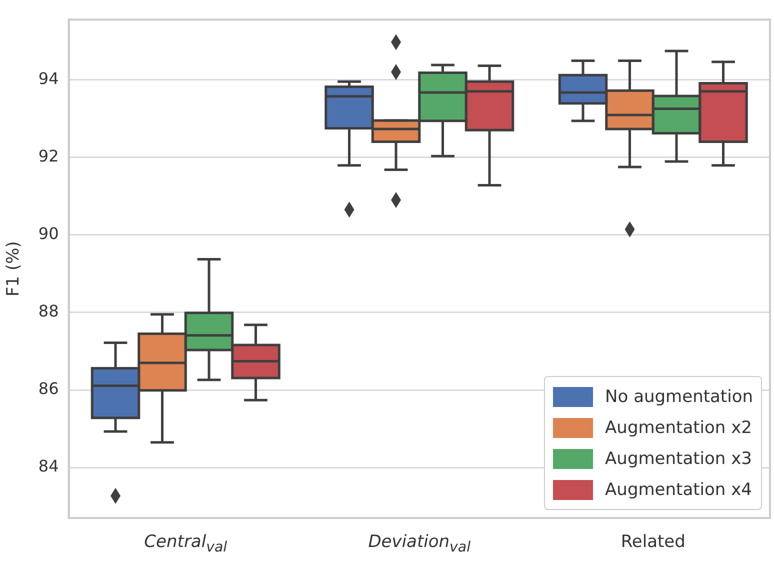 This screenshot has height=566, width=774. Describe the element at coordinates (14, 269) in the screenshot. I see `y-axis-title: F1 (%)` at that location.